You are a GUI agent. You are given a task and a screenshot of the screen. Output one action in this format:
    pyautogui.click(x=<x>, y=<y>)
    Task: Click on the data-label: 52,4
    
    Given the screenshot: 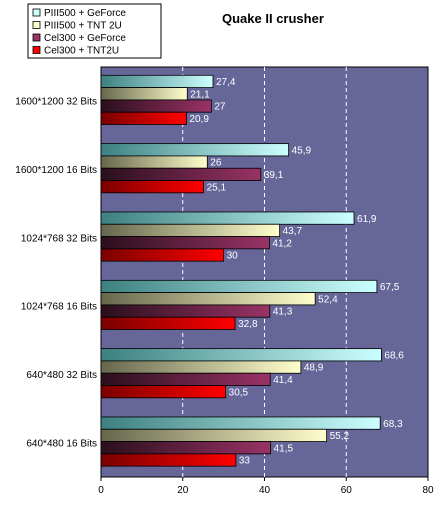 What is the action you would take?
    pyautogui.click(x=328, y=299)
    